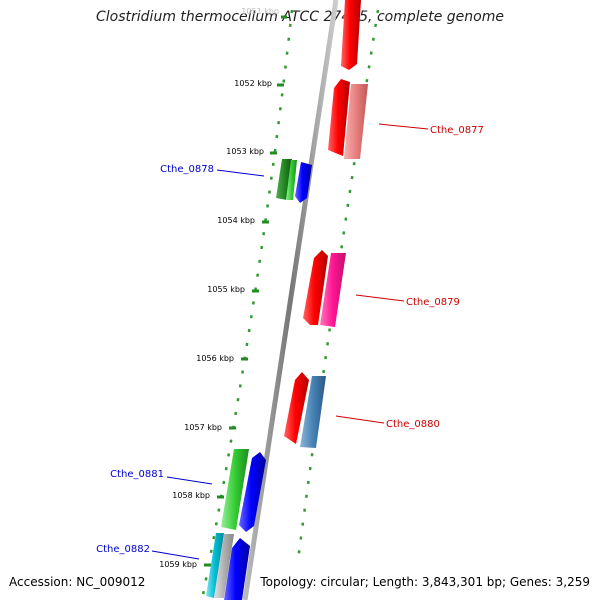  What do you see at coordinates (215, 358) in the screenshot?
I see `tick-label: 1056 kbp` at bounding box center [215, 358].